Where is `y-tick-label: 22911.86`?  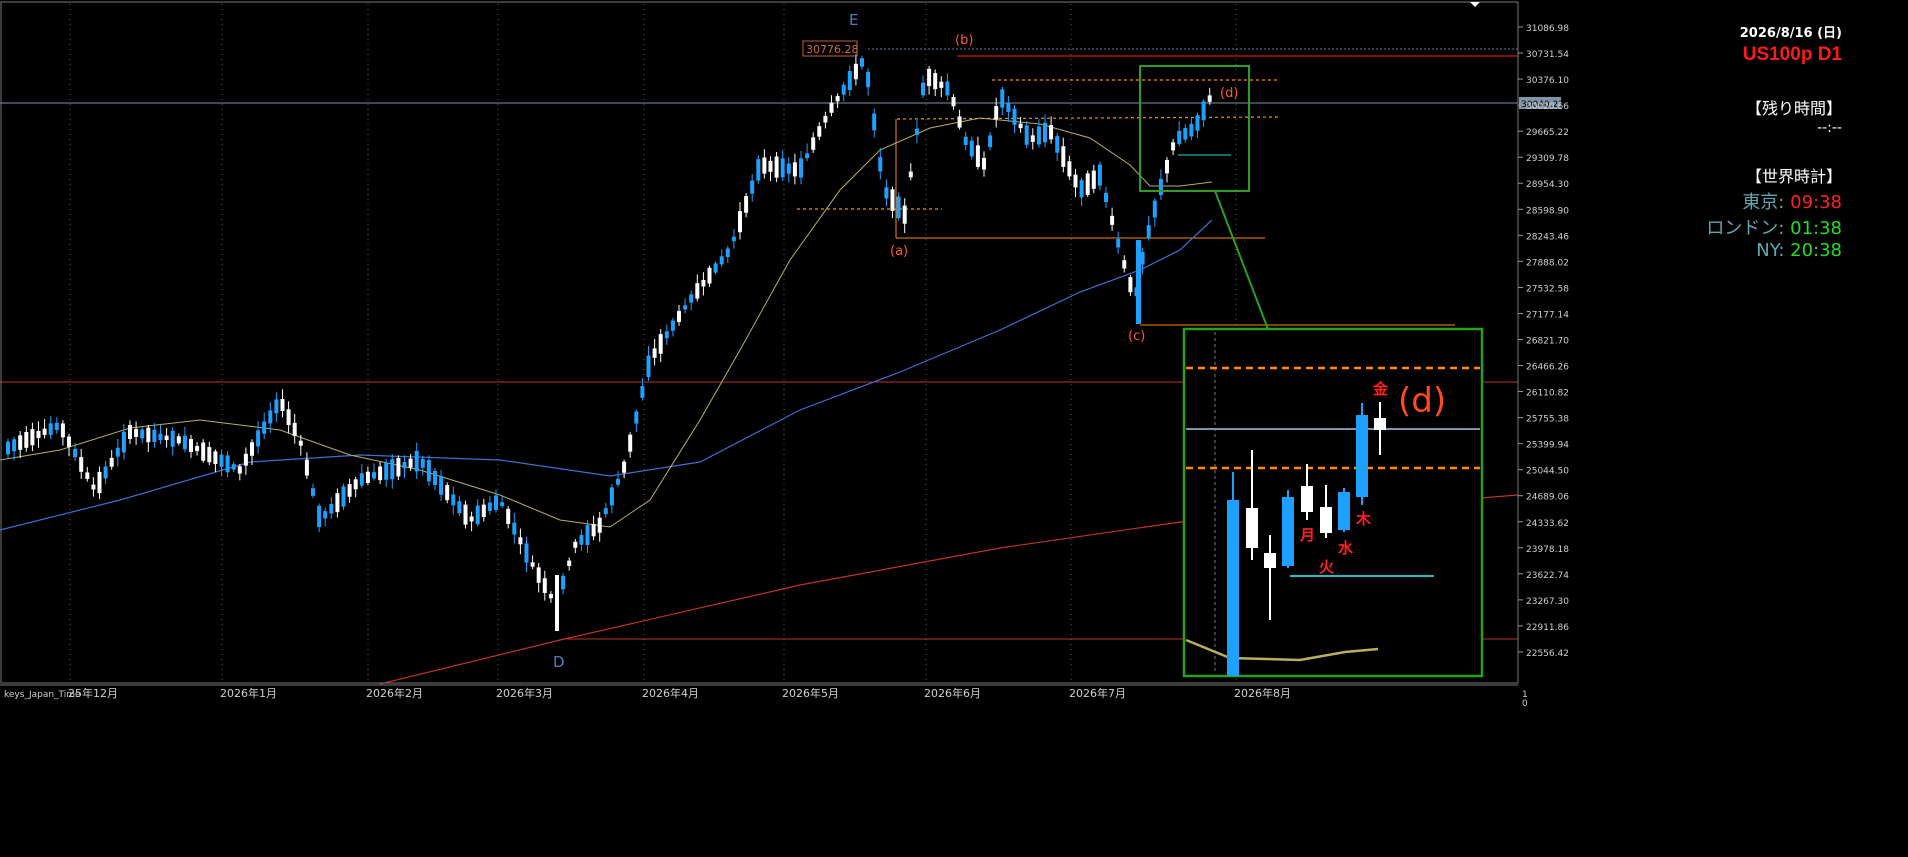 y-tick-label: 22911.86 is located at coordinates (1547, 628).